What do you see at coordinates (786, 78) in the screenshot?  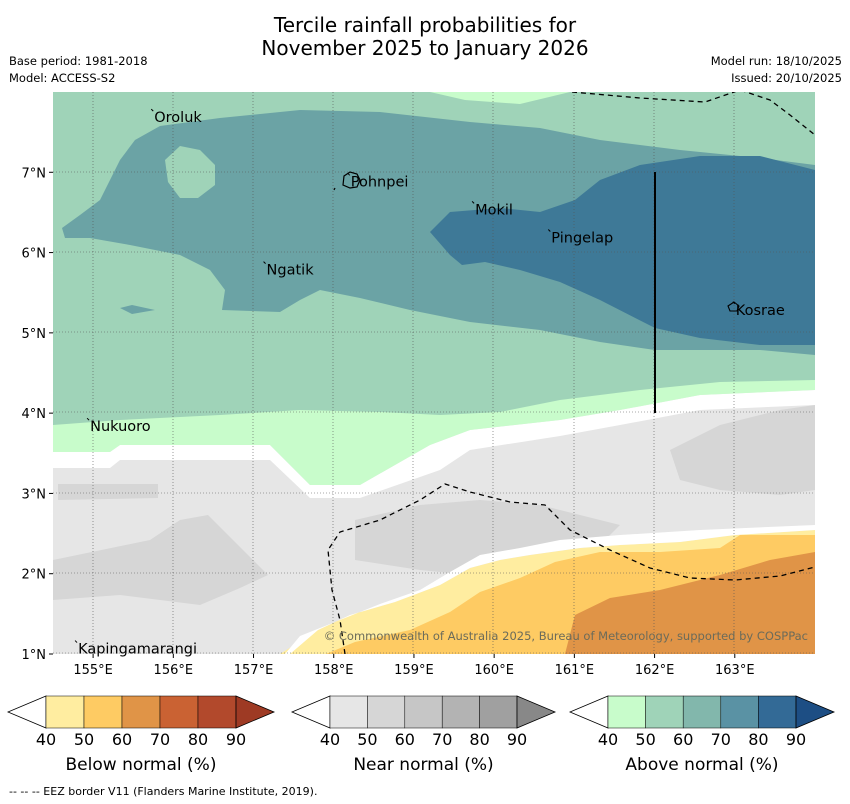 I see `issued-text: Issued: 20/10/2025` at bounding box center [786, 78].